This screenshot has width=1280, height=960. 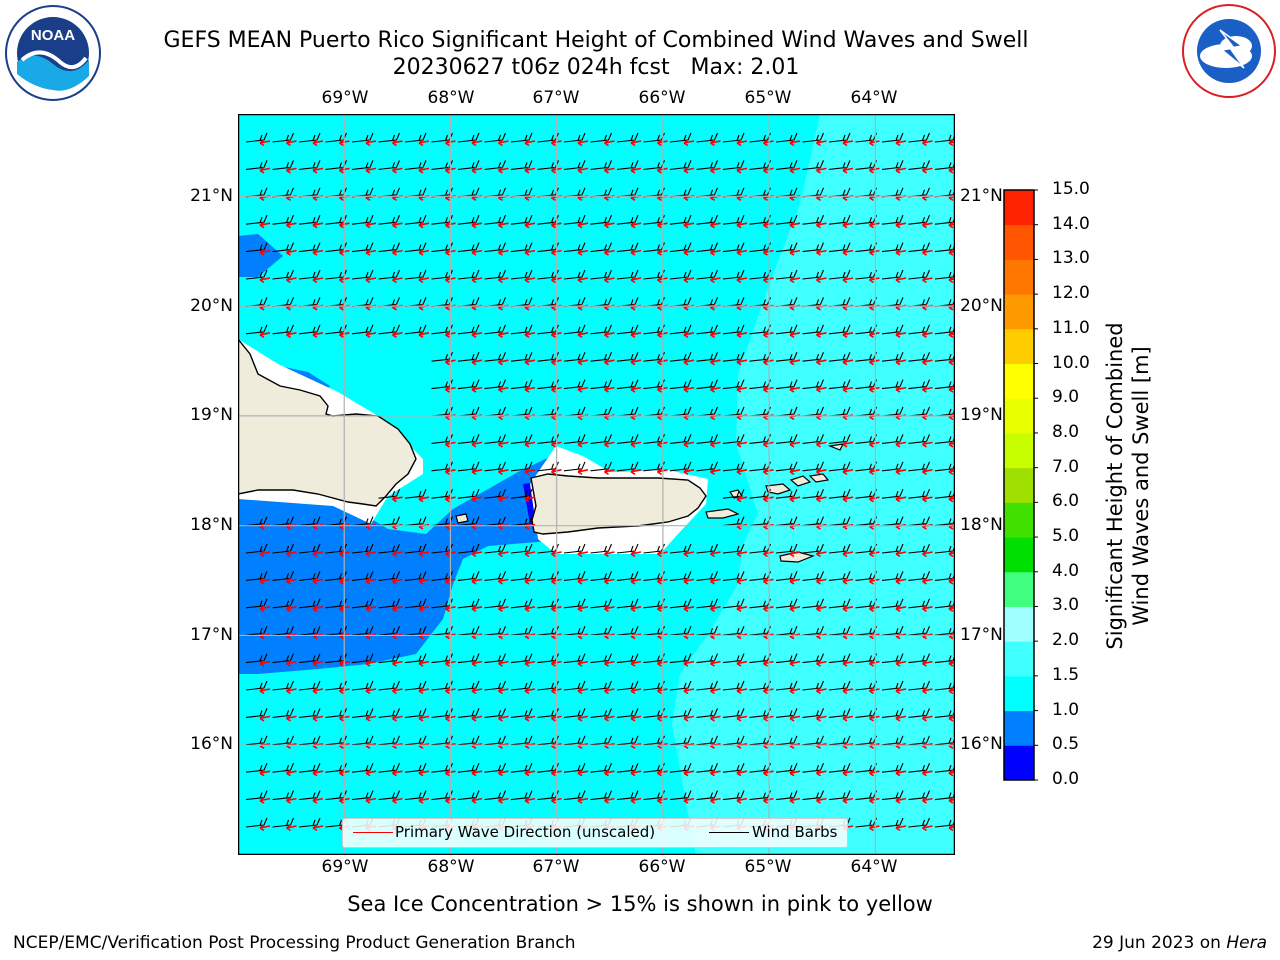 What do you see at coordinates (722, 513) in the screenshot?
I see `island-vieques` at bounding box center [722, 513].